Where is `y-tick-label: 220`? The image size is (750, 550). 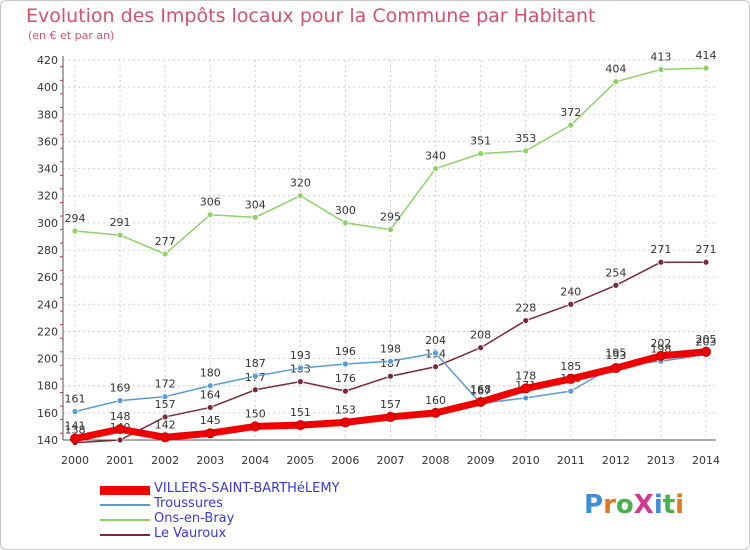
y-tick-label: 220 is located at coordinates (47, 331).